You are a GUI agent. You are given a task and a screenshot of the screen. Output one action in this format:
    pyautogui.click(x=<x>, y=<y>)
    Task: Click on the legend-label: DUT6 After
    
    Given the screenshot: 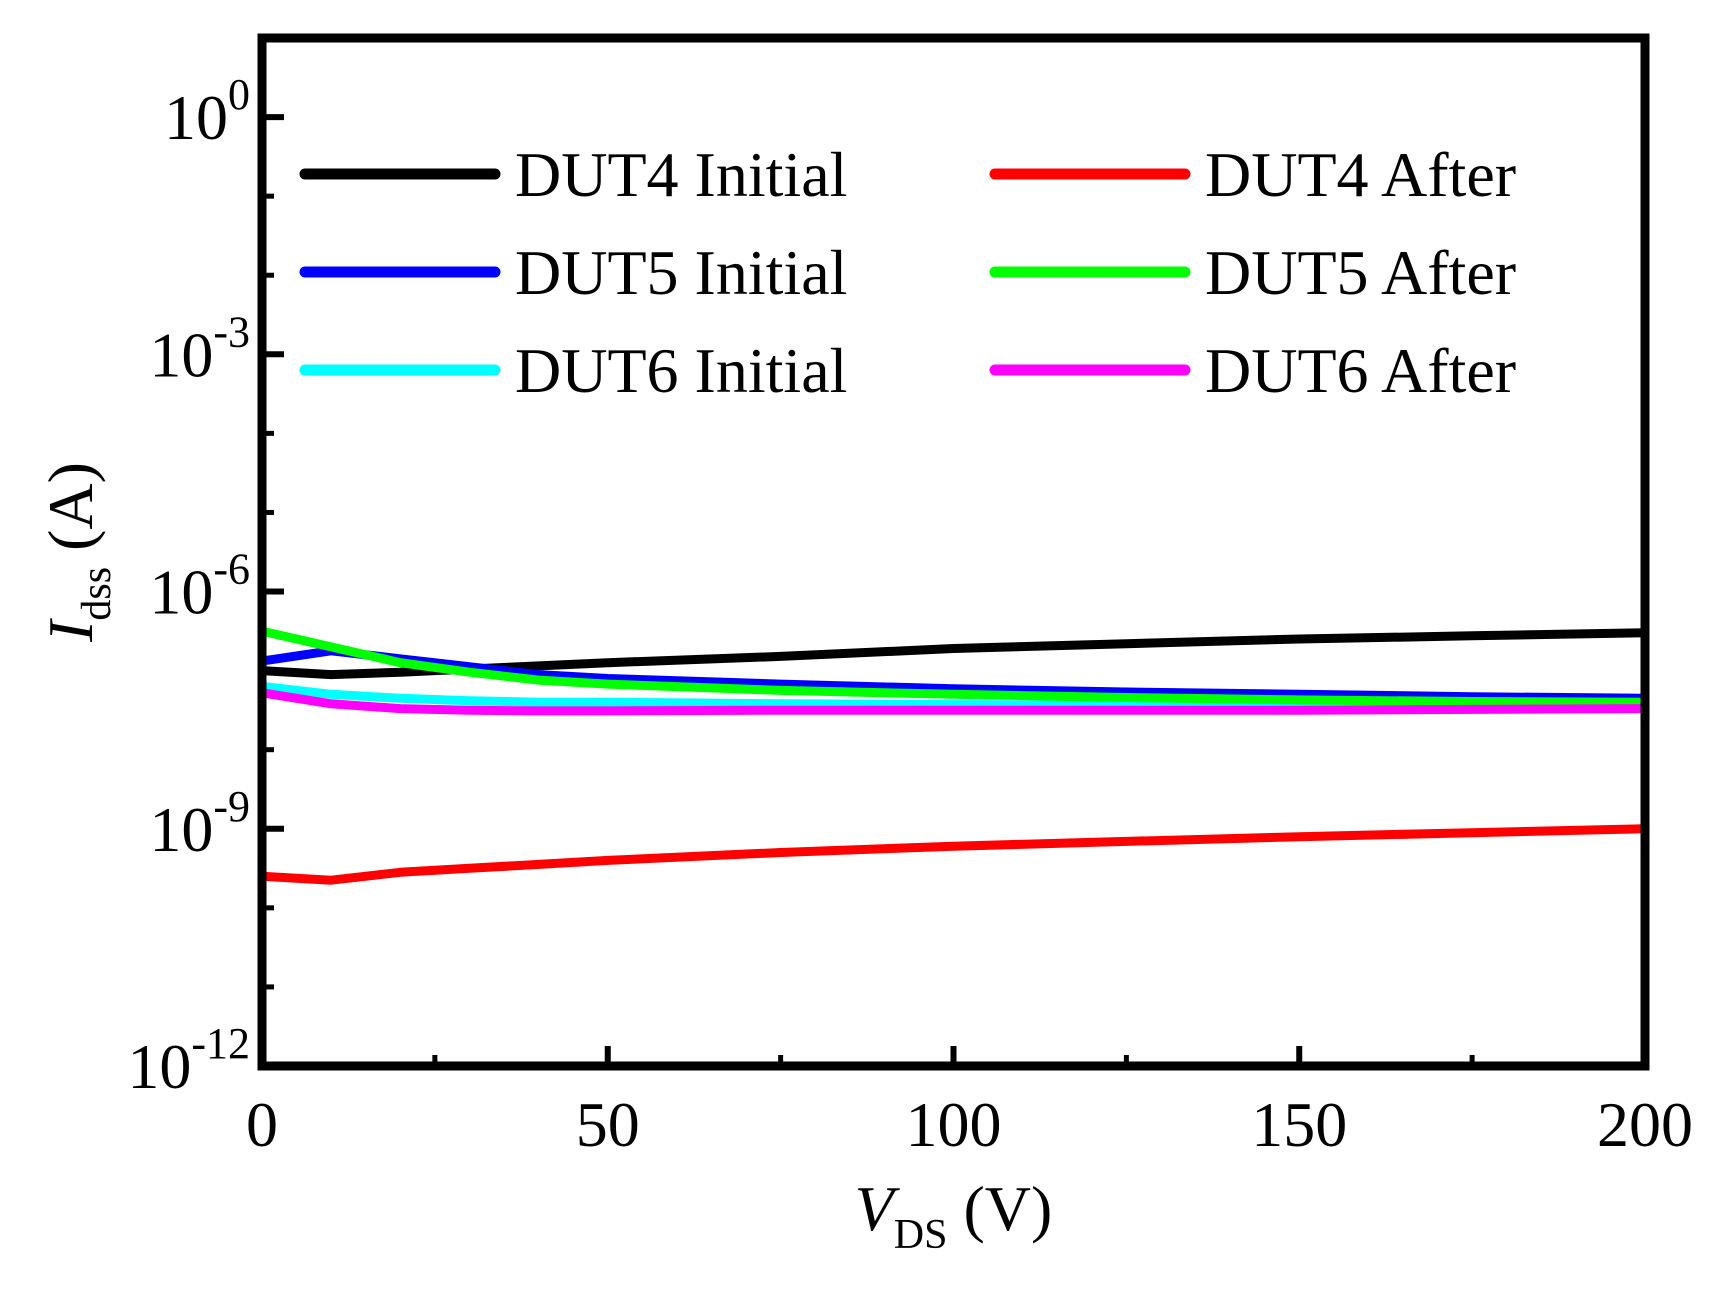 What is the action you would take?
    pyautogui.click(x=1360, y=370)
    